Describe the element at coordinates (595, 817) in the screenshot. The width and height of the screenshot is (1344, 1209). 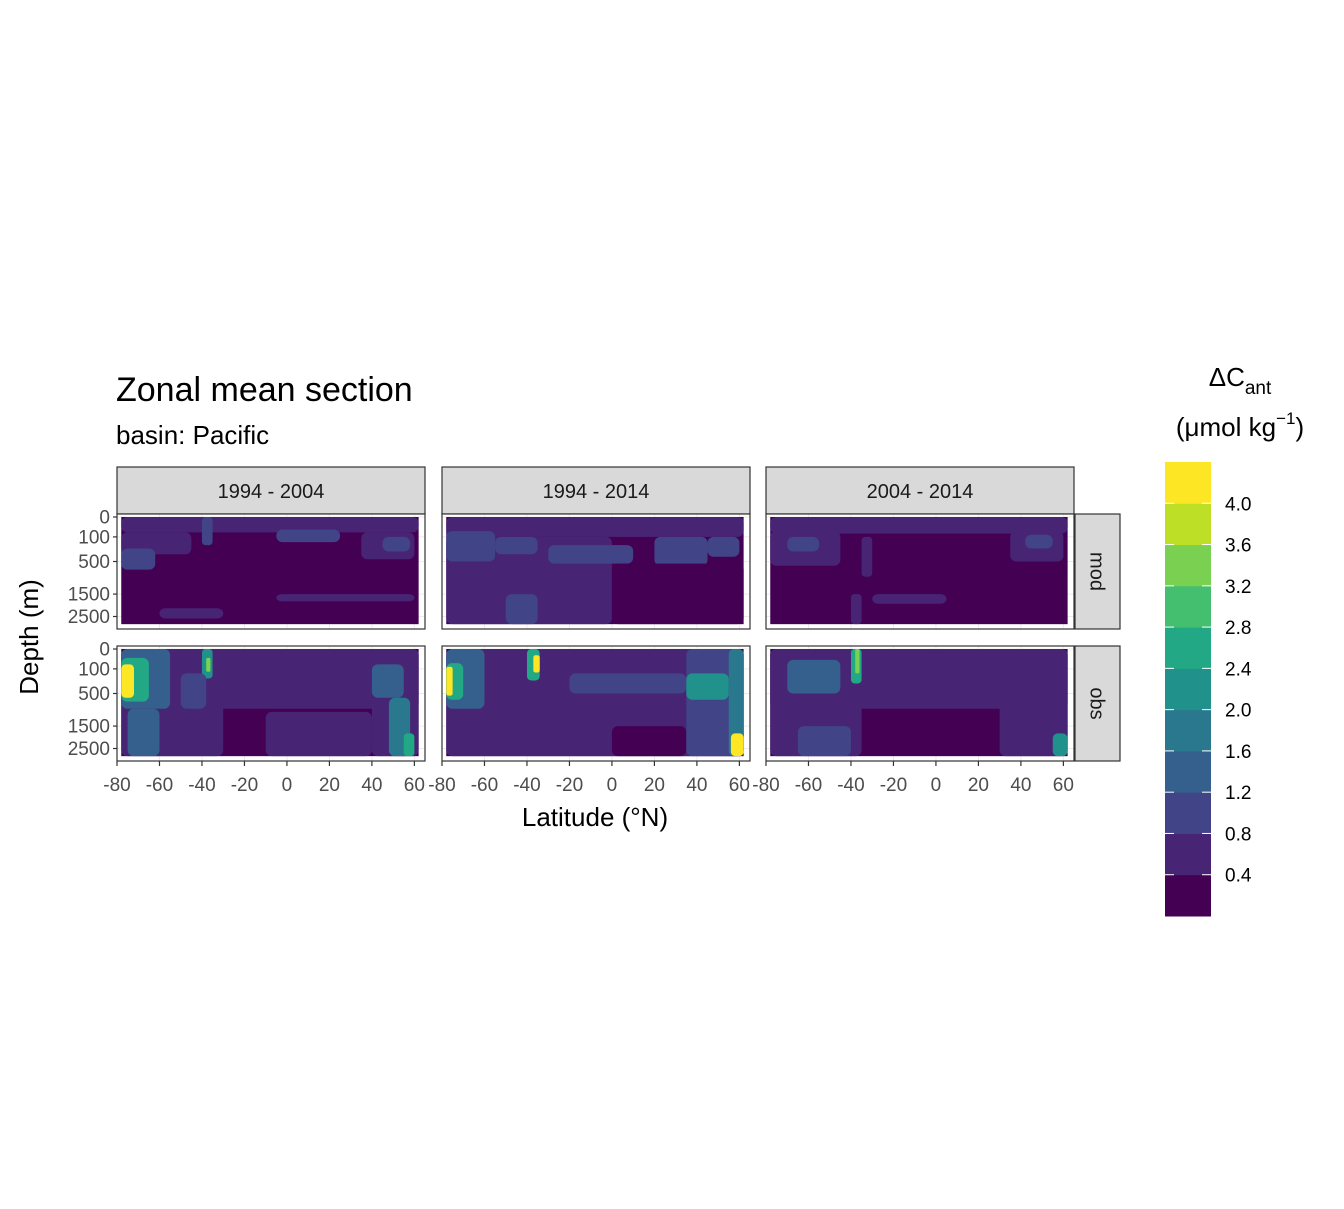
I see `x-axis-title: Latitude (°N)` at that location.